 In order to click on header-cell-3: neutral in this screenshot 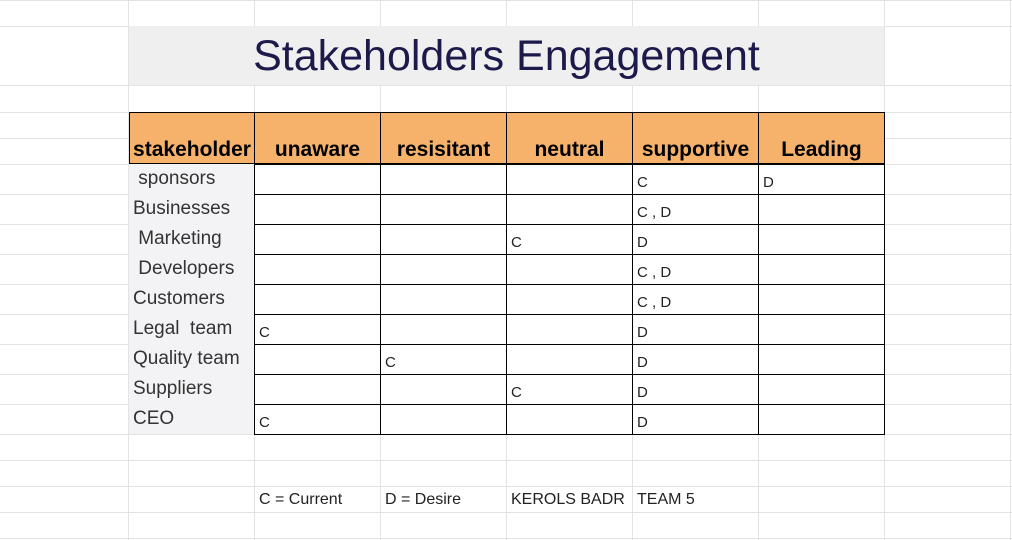, I will do `click(569, 138)`.